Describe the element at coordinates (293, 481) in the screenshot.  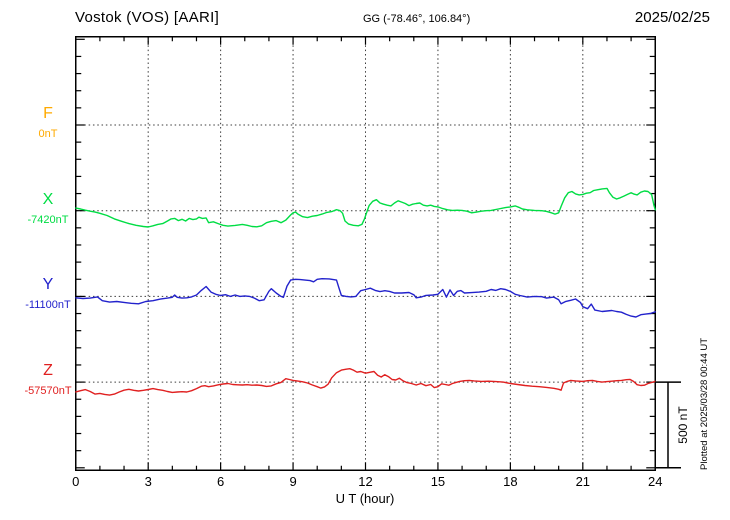
I see `hour-tick-9: 9` at that location.